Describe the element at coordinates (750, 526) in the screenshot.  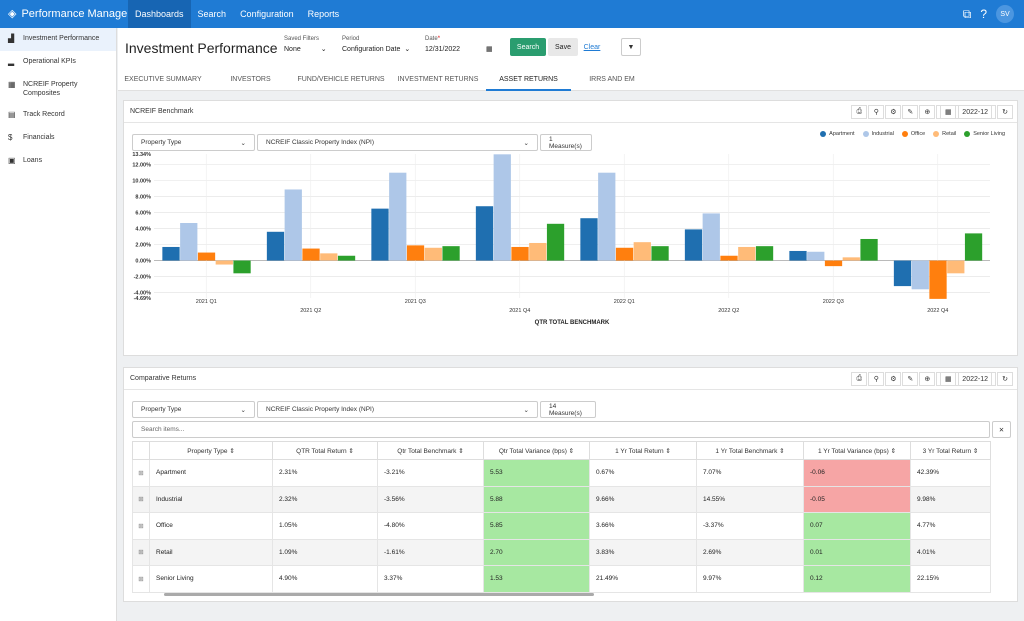
I see `table-cell: -3.37%` at that location.